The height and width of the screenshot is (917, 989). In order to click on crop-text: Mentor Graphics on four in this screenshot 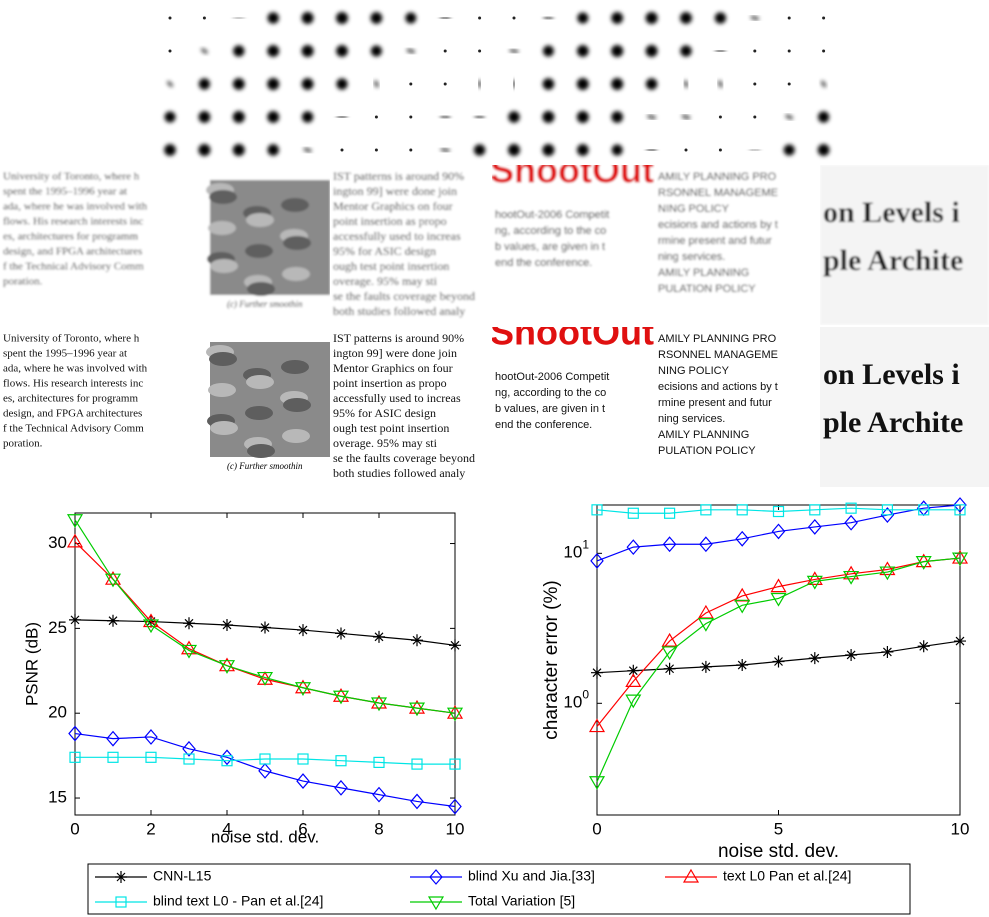, I will do `click(393, 206)`.